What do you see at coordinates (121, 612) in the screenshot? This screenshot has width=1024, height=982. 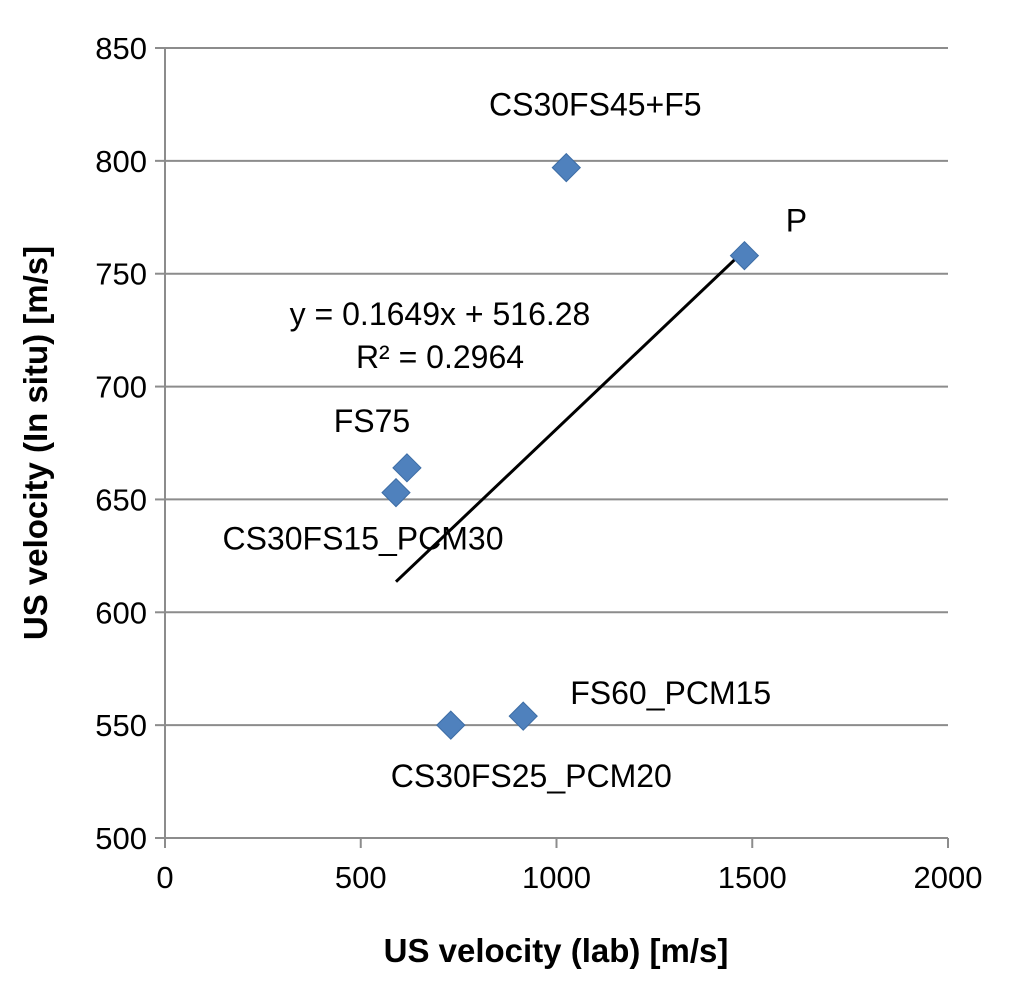 I see `y-tick-label: 600` at bounding box center [121, 612].